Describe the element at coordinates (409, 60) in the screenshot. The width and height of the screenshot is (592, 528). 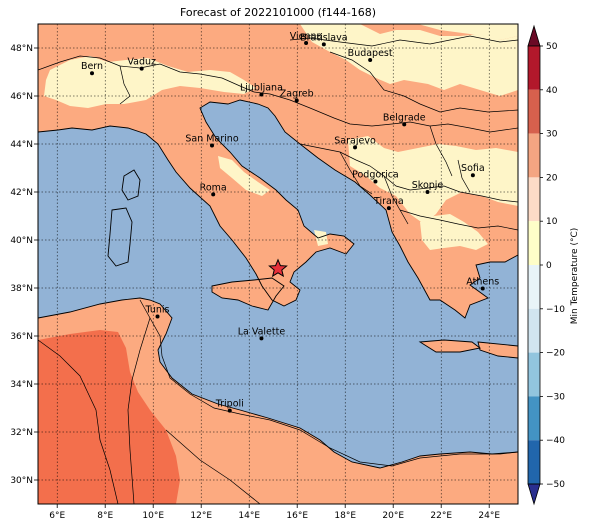
I see `cool-north` at that location.